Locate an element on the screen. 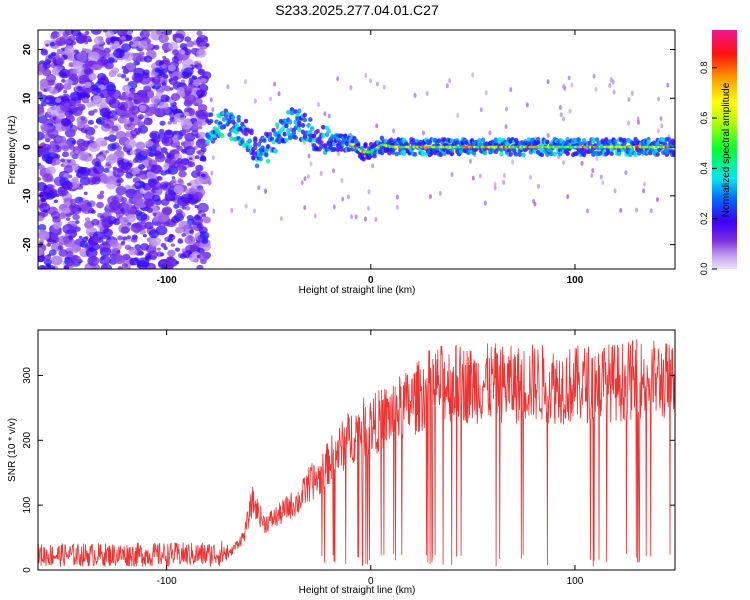  snr-ytick-label: 0 is located at coordinates (27, 570).